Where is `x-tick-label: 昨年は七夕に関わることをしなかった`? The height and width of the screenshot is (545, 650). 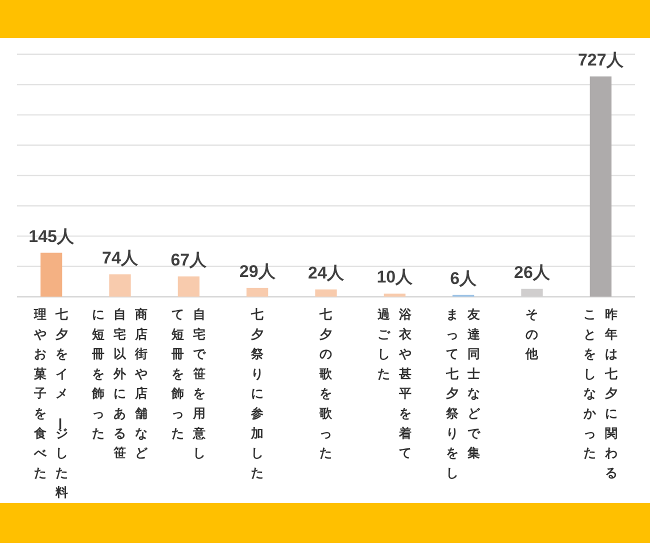
x-tick-label: 昨年は七夕に関わることをしなかった is located at coordinates (600, 393).